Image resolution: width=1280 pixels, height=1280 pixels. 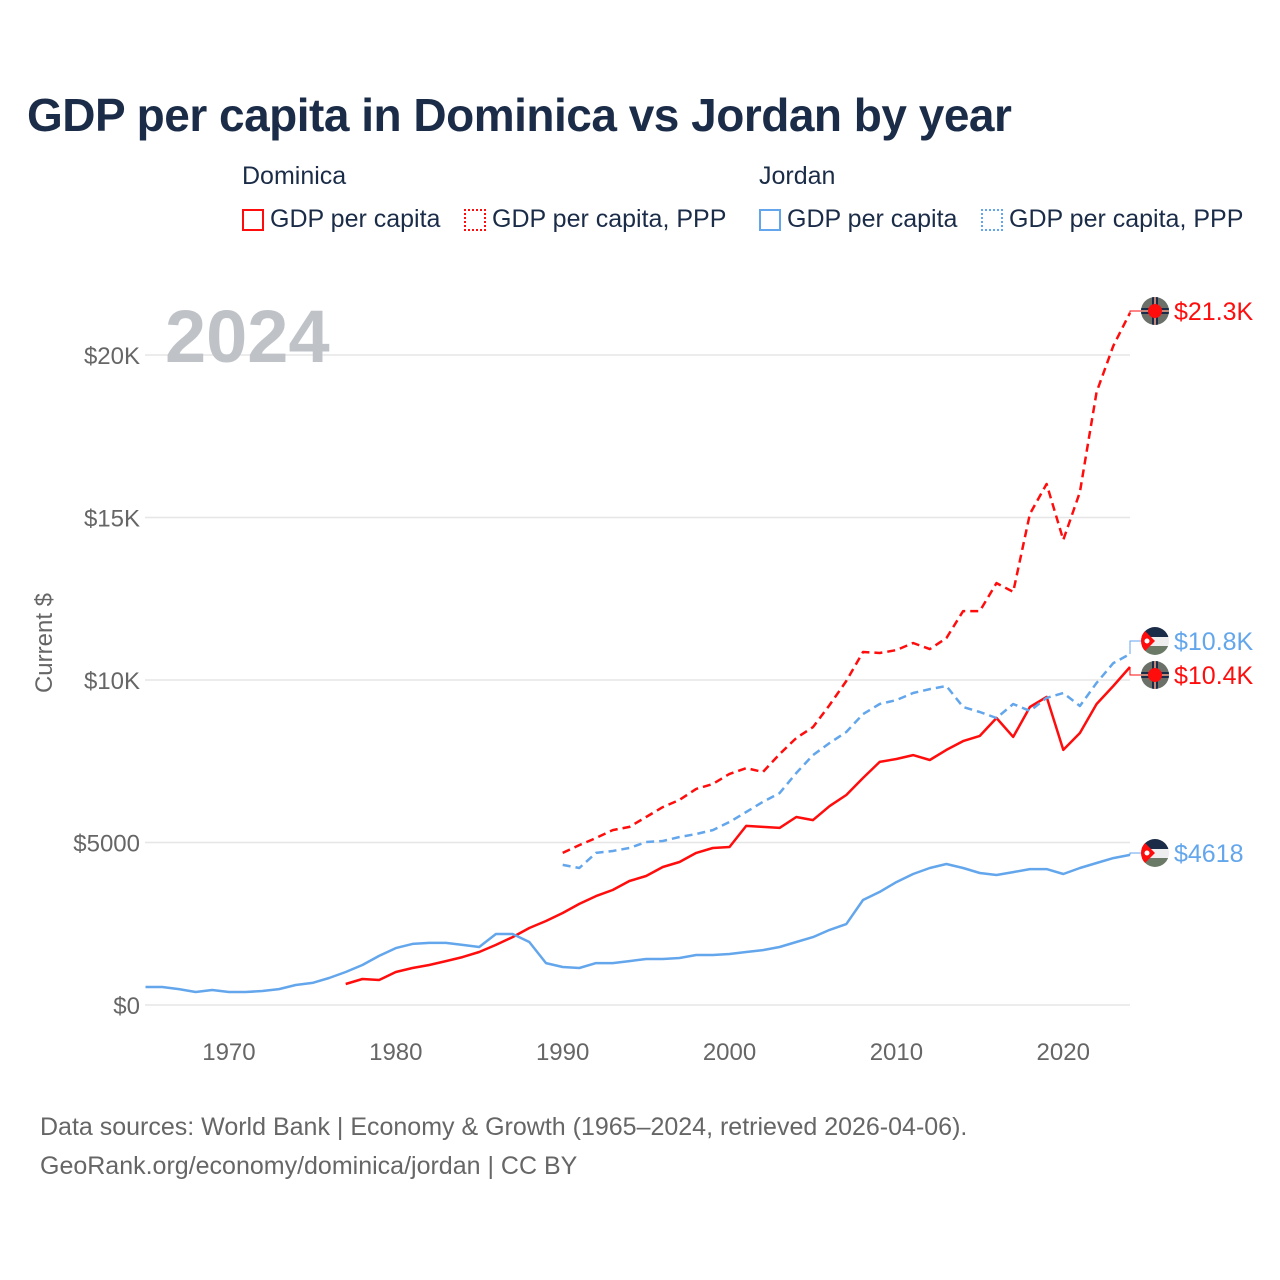 What do you see at coordinates (1063, 1052) in the screenshot?
I see `x-tick-label: 2020` at bounding box center [1063, 1052].